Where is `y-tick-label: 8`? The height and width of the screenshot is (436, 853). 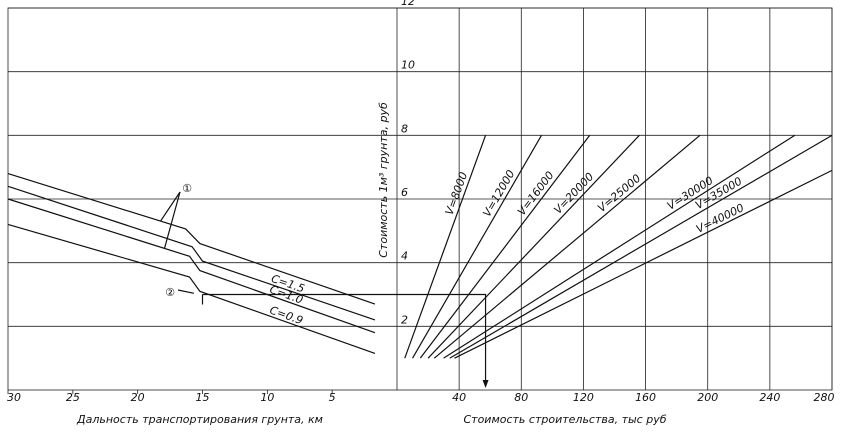 y-tick-label: 8 is located at coordinates (404, 128).